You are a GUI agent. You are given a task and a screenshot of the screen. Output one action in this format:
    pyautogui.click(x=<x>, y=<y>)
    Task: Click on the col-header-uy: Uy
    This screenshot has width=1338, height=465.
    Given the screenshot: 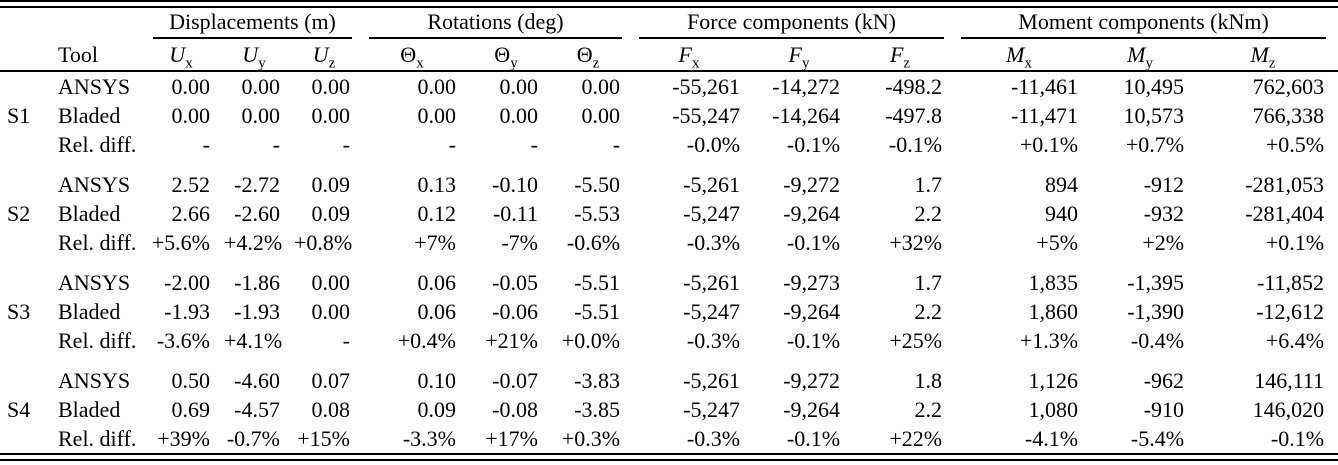 What is the action you would take?
    pyautogui.click(x=259, y=55)
    